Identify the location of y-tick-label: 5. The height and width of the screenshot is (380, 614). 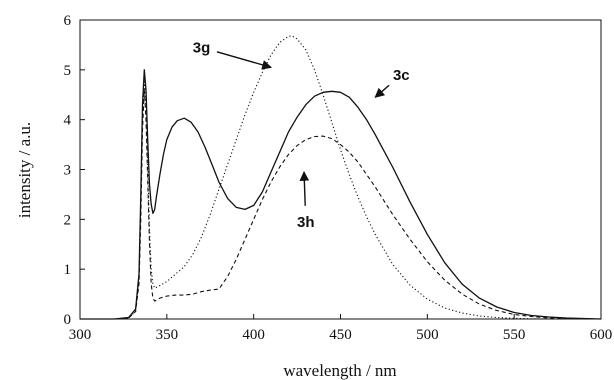
(68, 71).